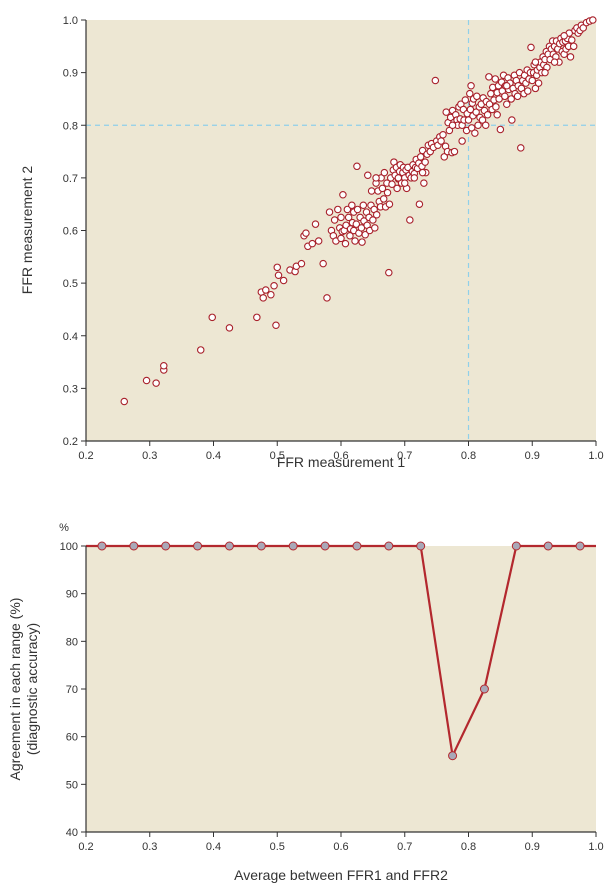 Image resolution: width=607 pixels, height=885 pixels. What do you see at coordinates (340, 847) in the screenshot?
I see `line-x-tick-label: 0.6` at bounding box center [340, 847].